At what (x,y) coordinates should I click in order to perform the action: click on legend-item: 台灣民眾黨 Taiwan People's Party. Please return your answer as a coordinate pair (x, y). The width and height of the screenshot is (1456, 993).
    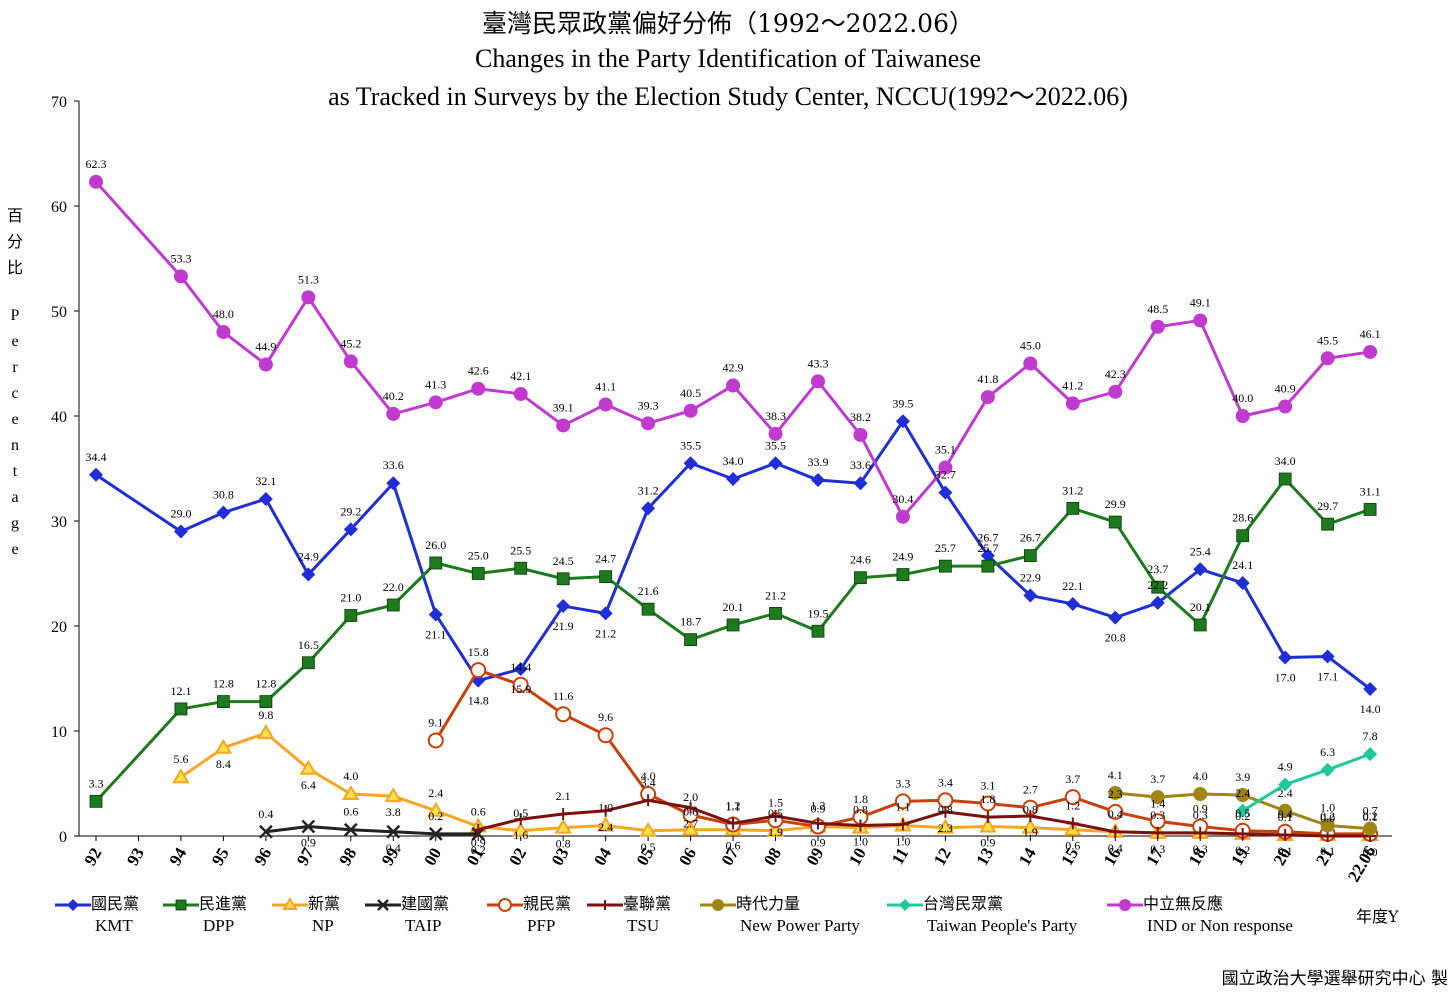
    Looking at the image, I should click on (982, 912).